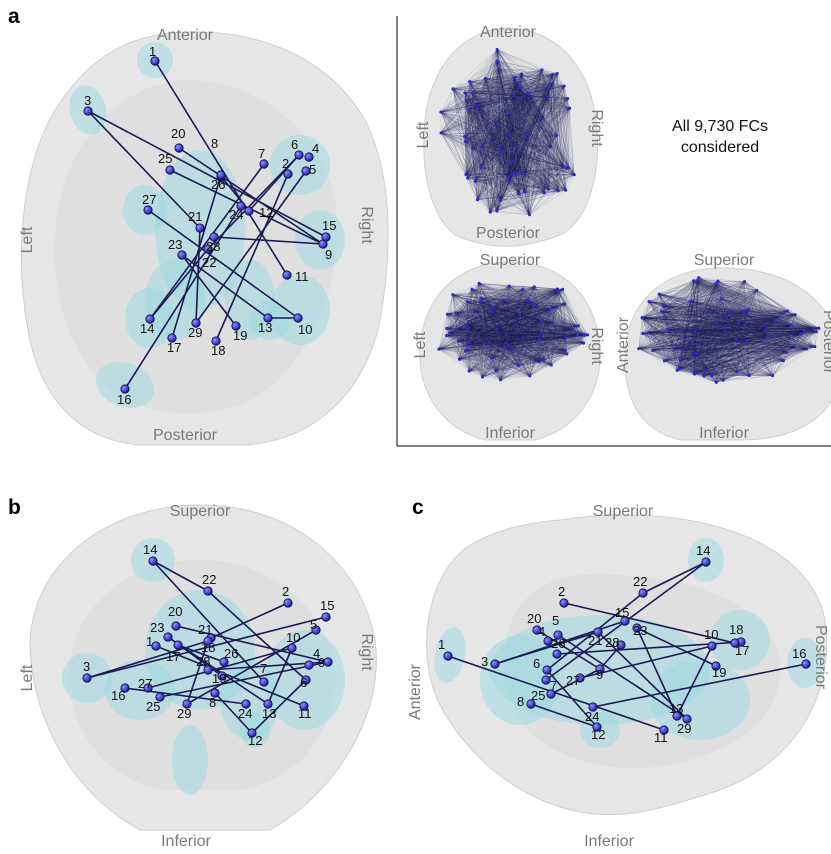 The width and height of the screenshot is (831, 854). What do you see at coordinates (510, 260) in the screenshot?
I see `inset-label-superior-1: Superior` at bounding box center [510, 260].